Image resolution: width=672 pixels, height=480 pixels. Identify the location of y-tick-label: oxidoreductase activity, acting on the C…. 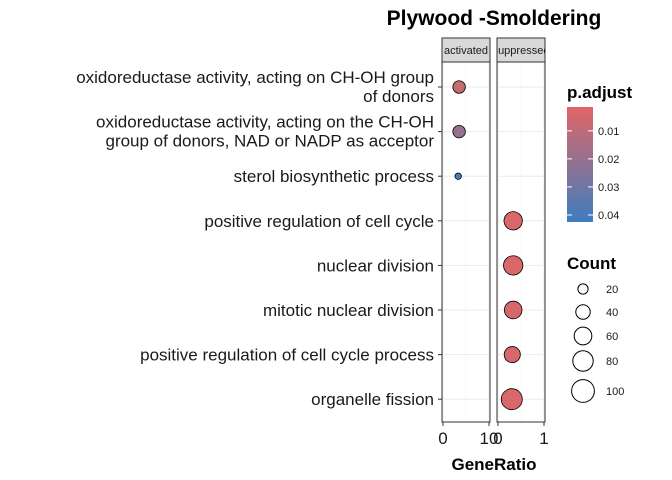
(265, 132).